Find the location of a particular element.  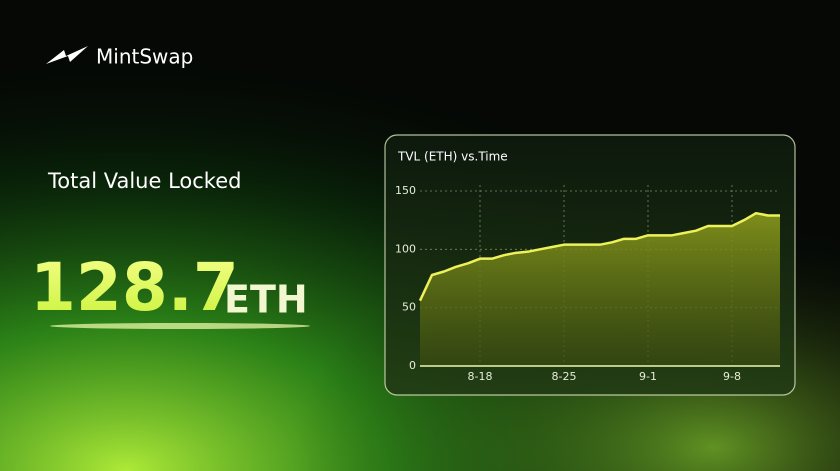

headline-value: 128.7 is located at coordinates (134, 287).